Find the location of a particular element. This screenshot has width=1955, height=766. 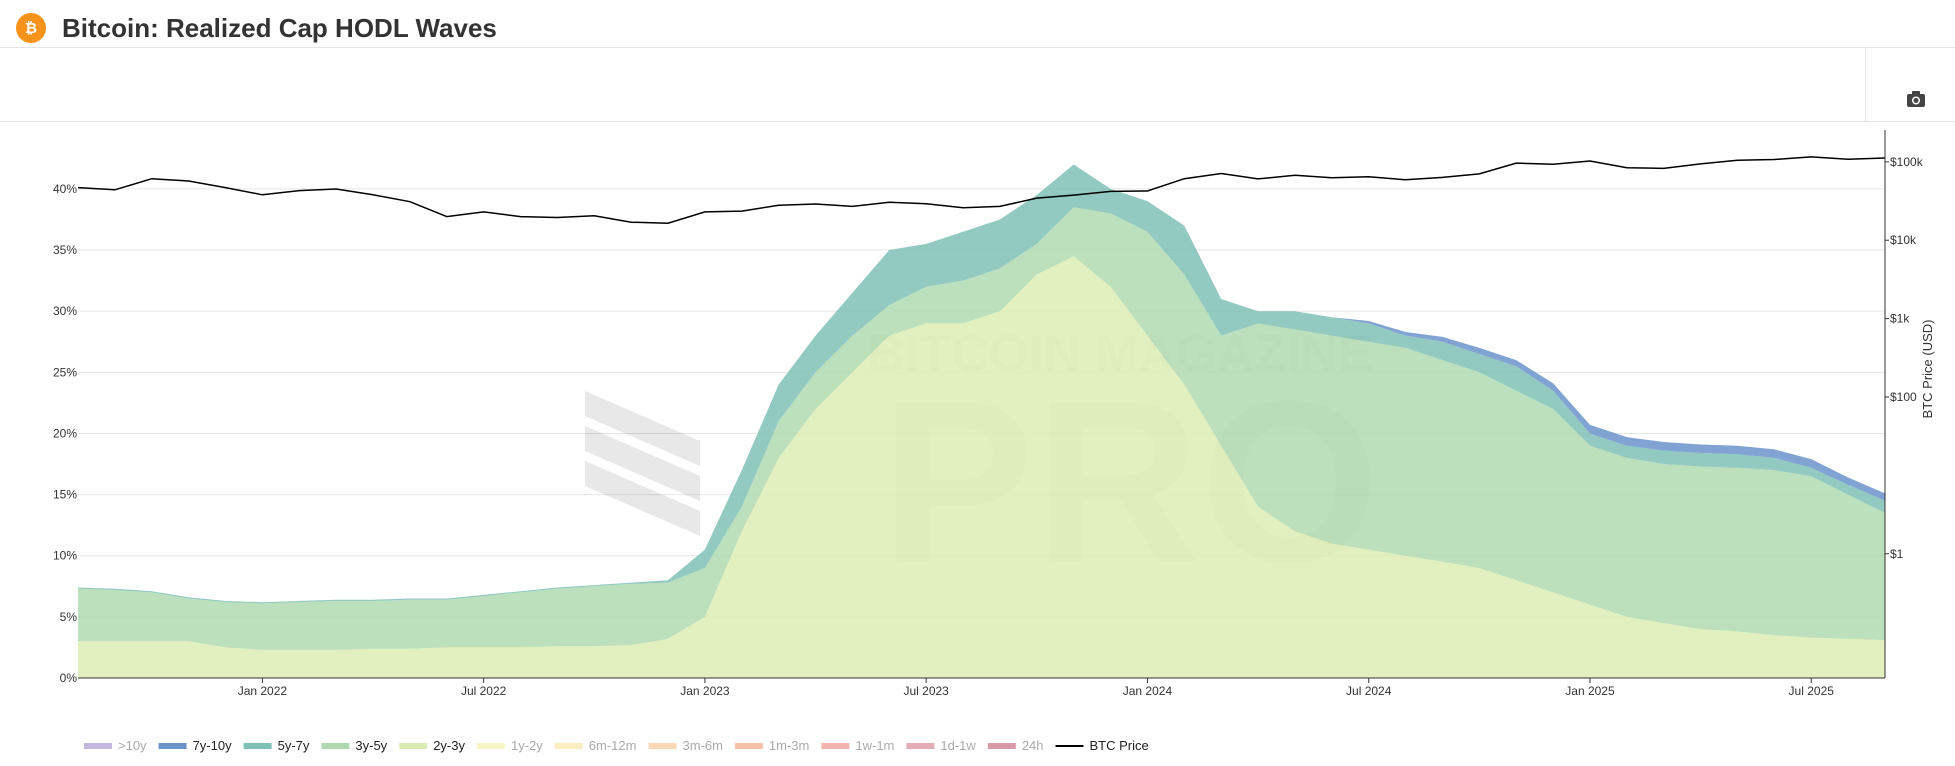

header: ₿ Bitcoin: Realized Cap HODL Waves is located at coordinates (977, 24).